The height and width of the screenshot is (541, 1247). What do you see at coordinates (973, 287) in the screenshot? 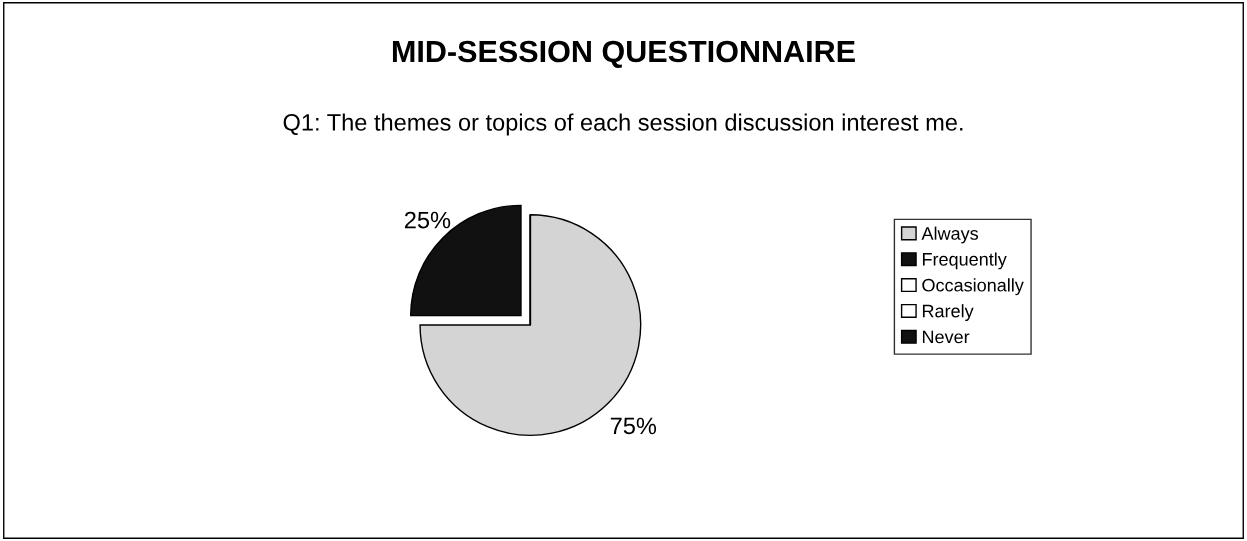
I see `legend-label: Occasionally` at bounding box center [973, 287].